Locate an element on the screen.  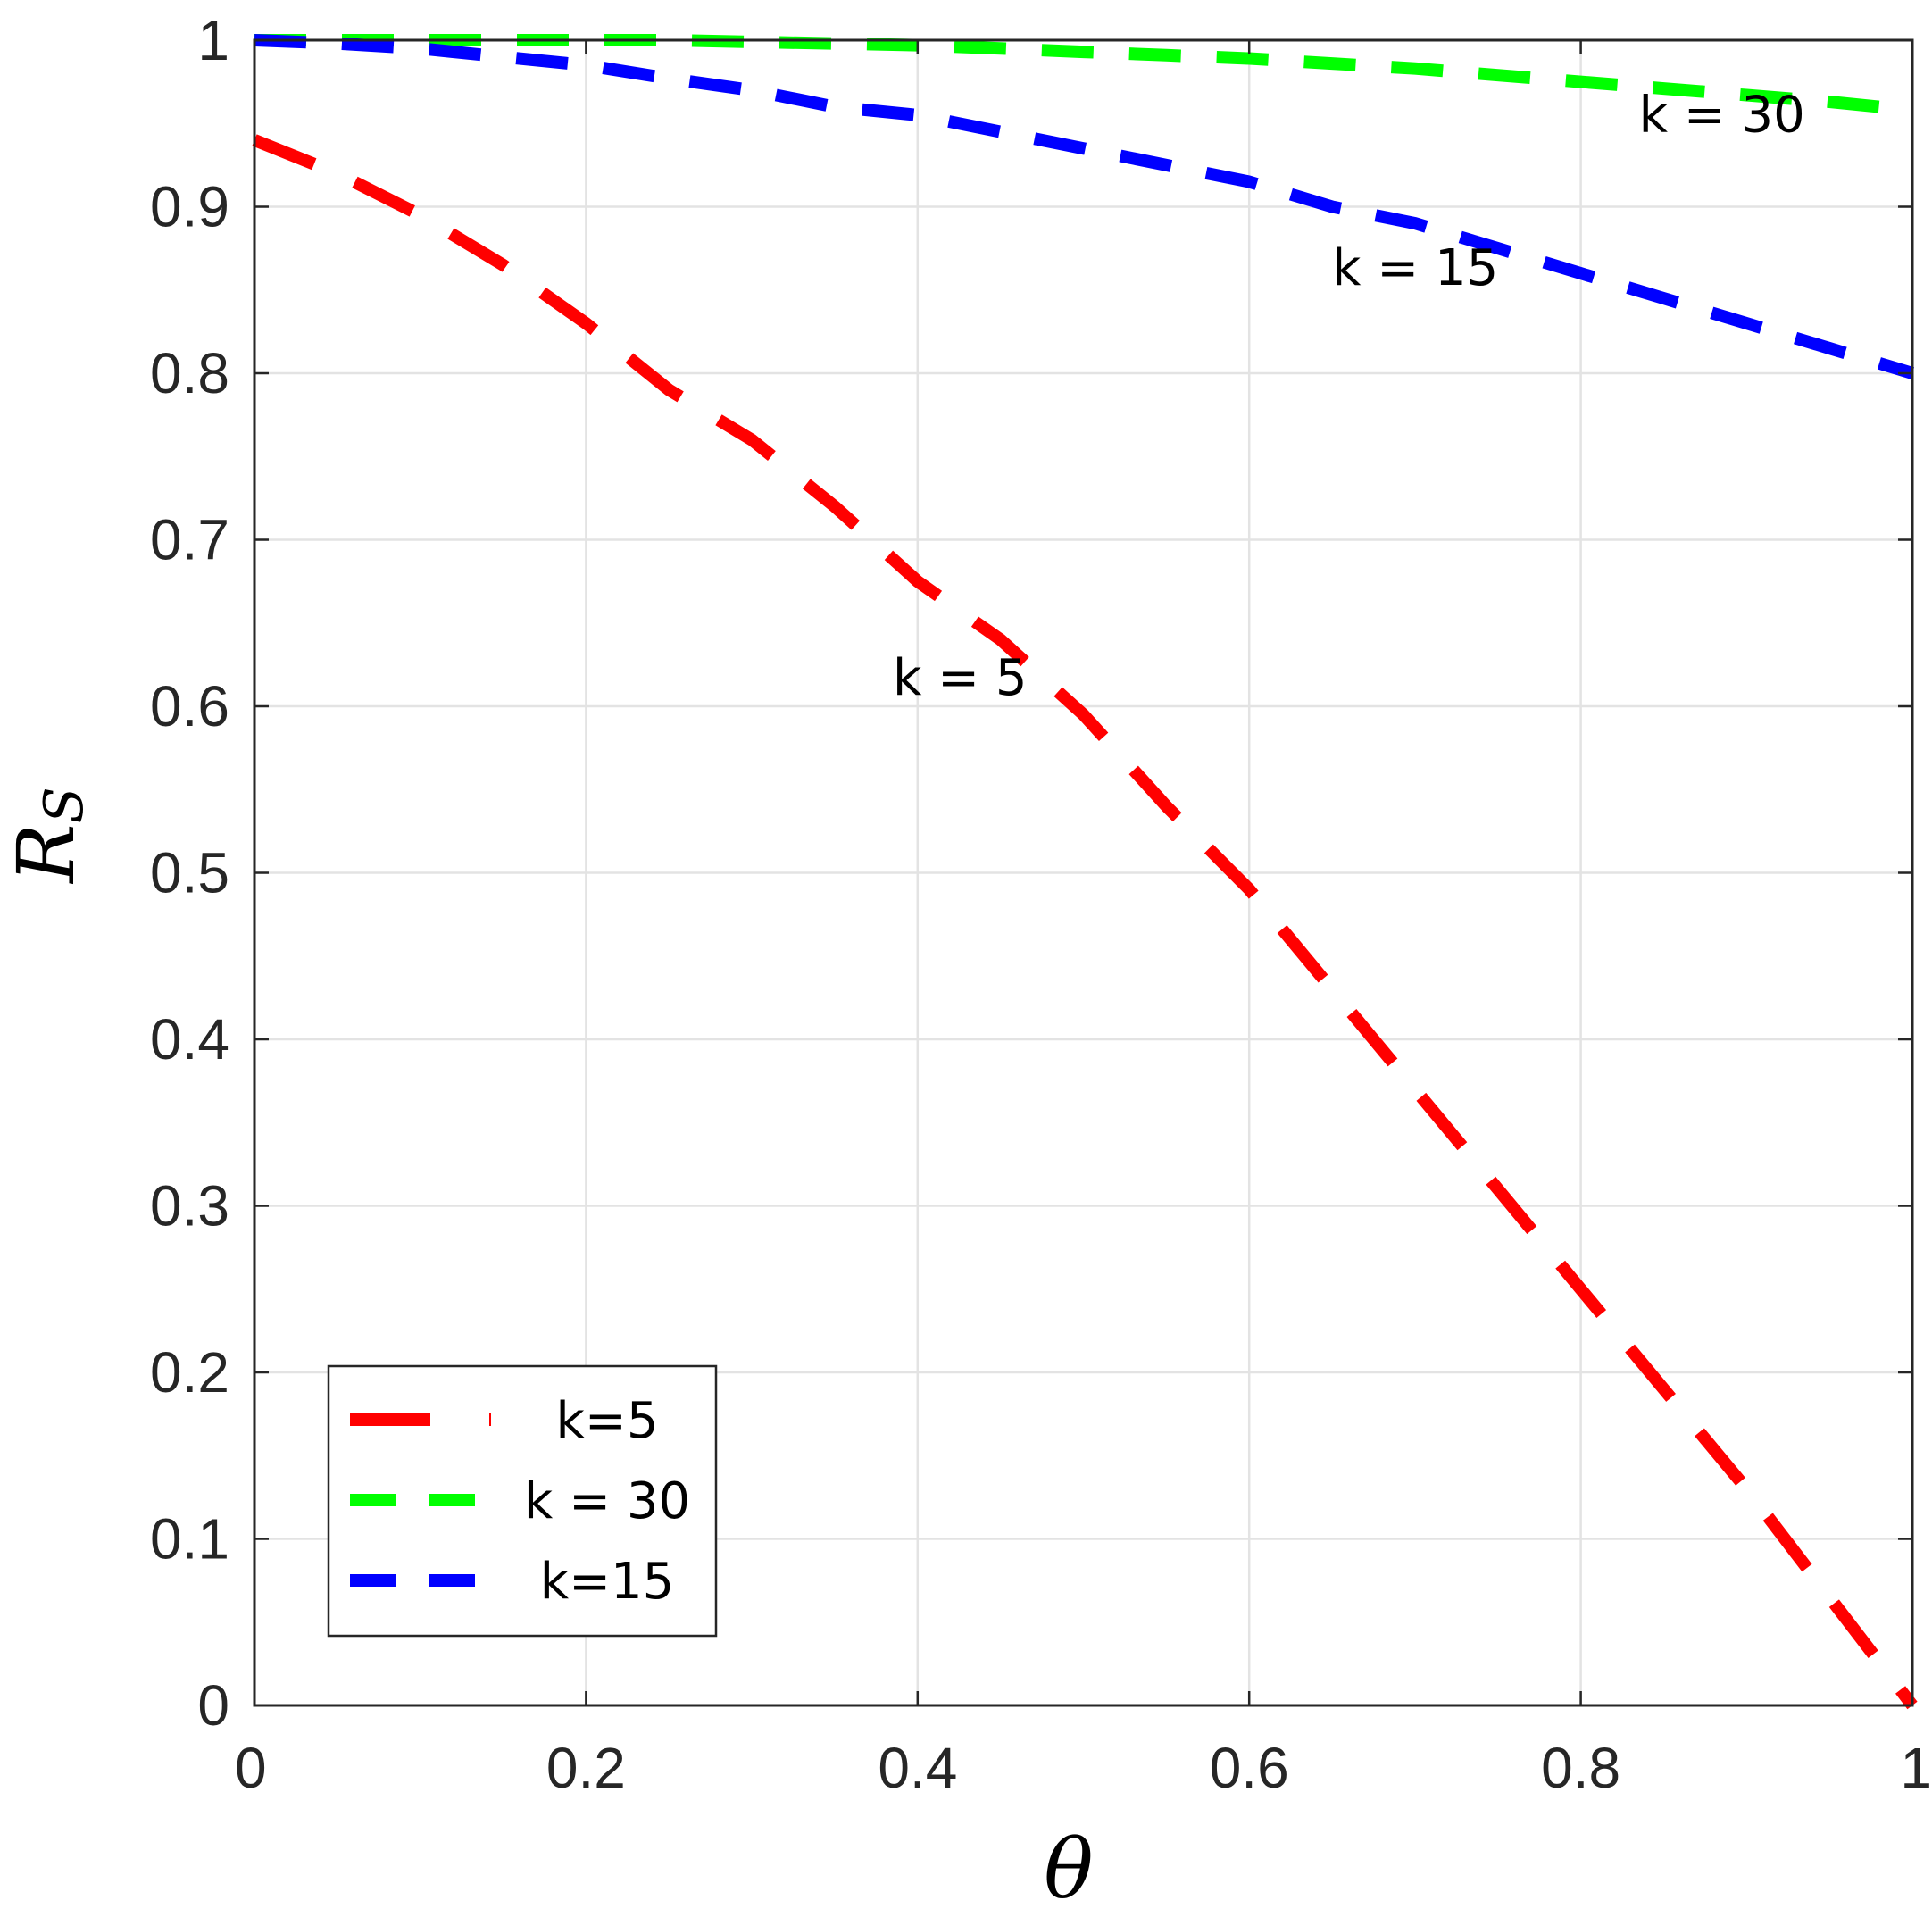
y-tick-label: 0.7 is located at coordinates (189, 540).